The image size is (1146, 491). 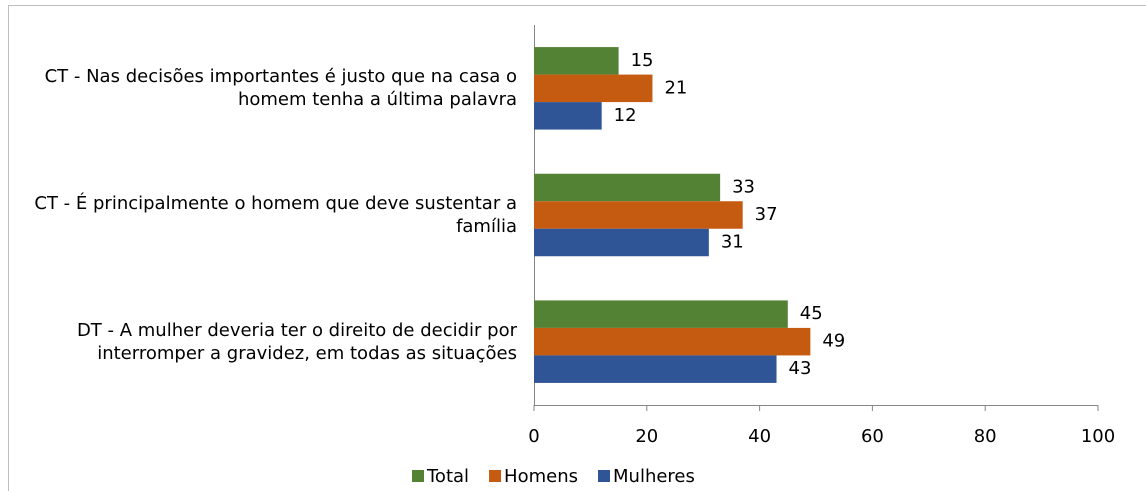 I want to click on x-tick-label: 100, so click(x=1098, y=436).